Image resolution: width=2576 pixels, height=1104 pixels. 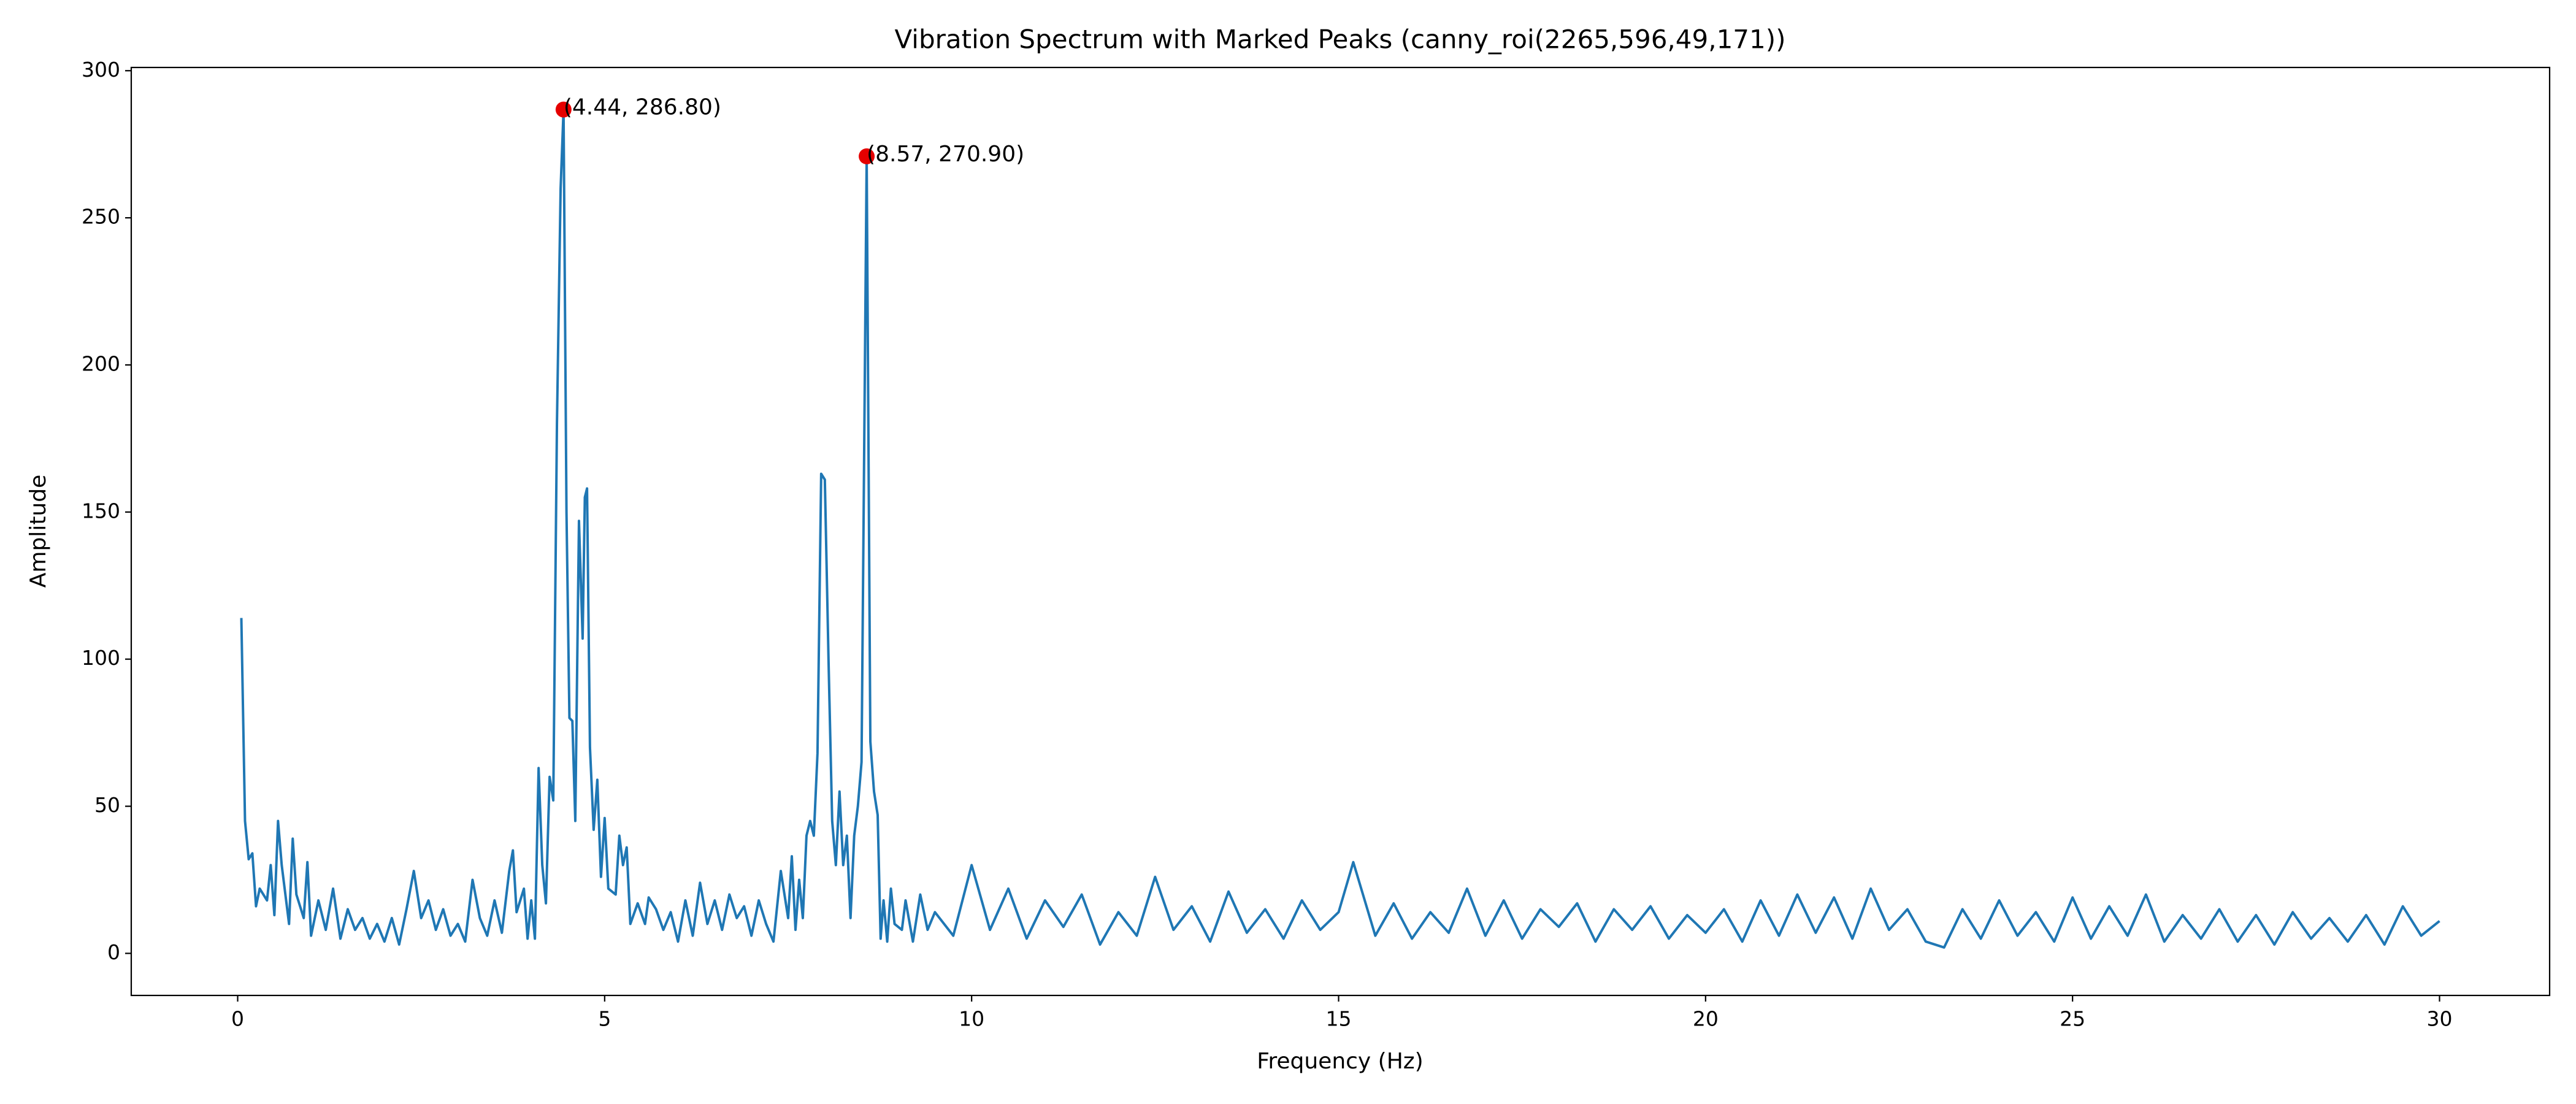 I want to click on x-tick-label: 0, so click(x=237, y=1019).